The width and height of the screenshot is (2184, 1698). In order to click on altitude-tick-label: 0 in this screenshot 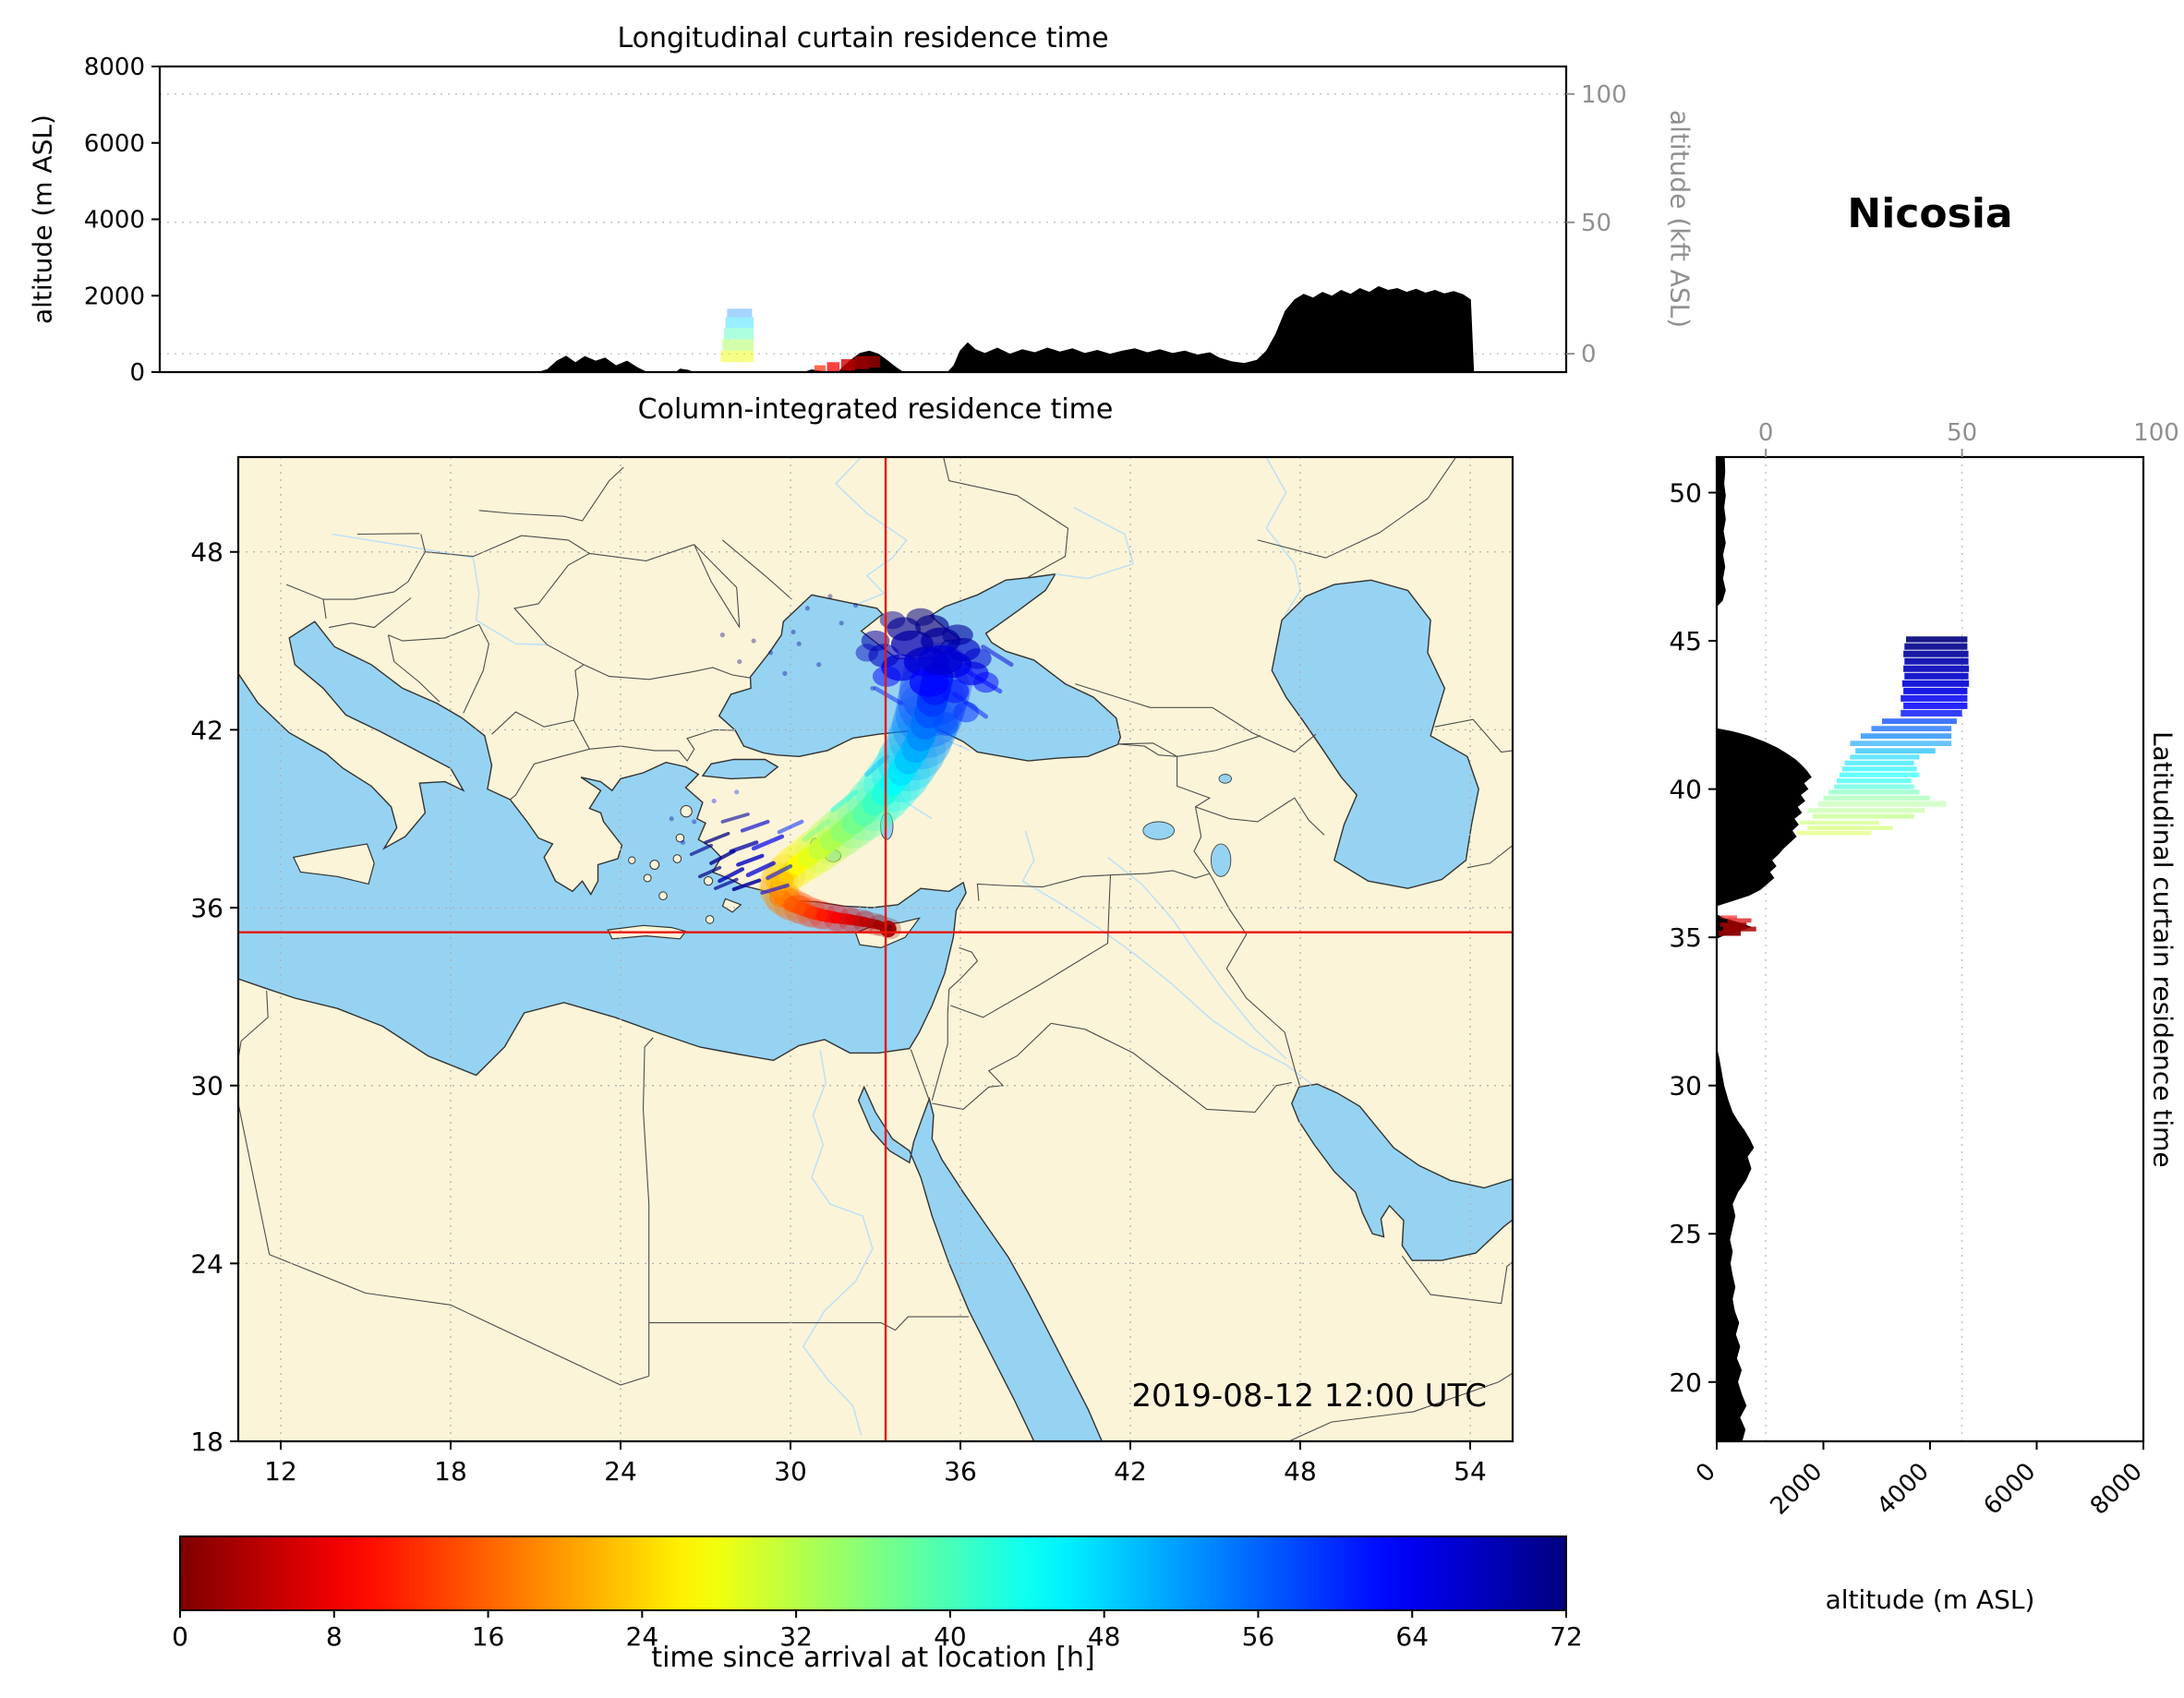, I will do `click(1706, 1473)`.